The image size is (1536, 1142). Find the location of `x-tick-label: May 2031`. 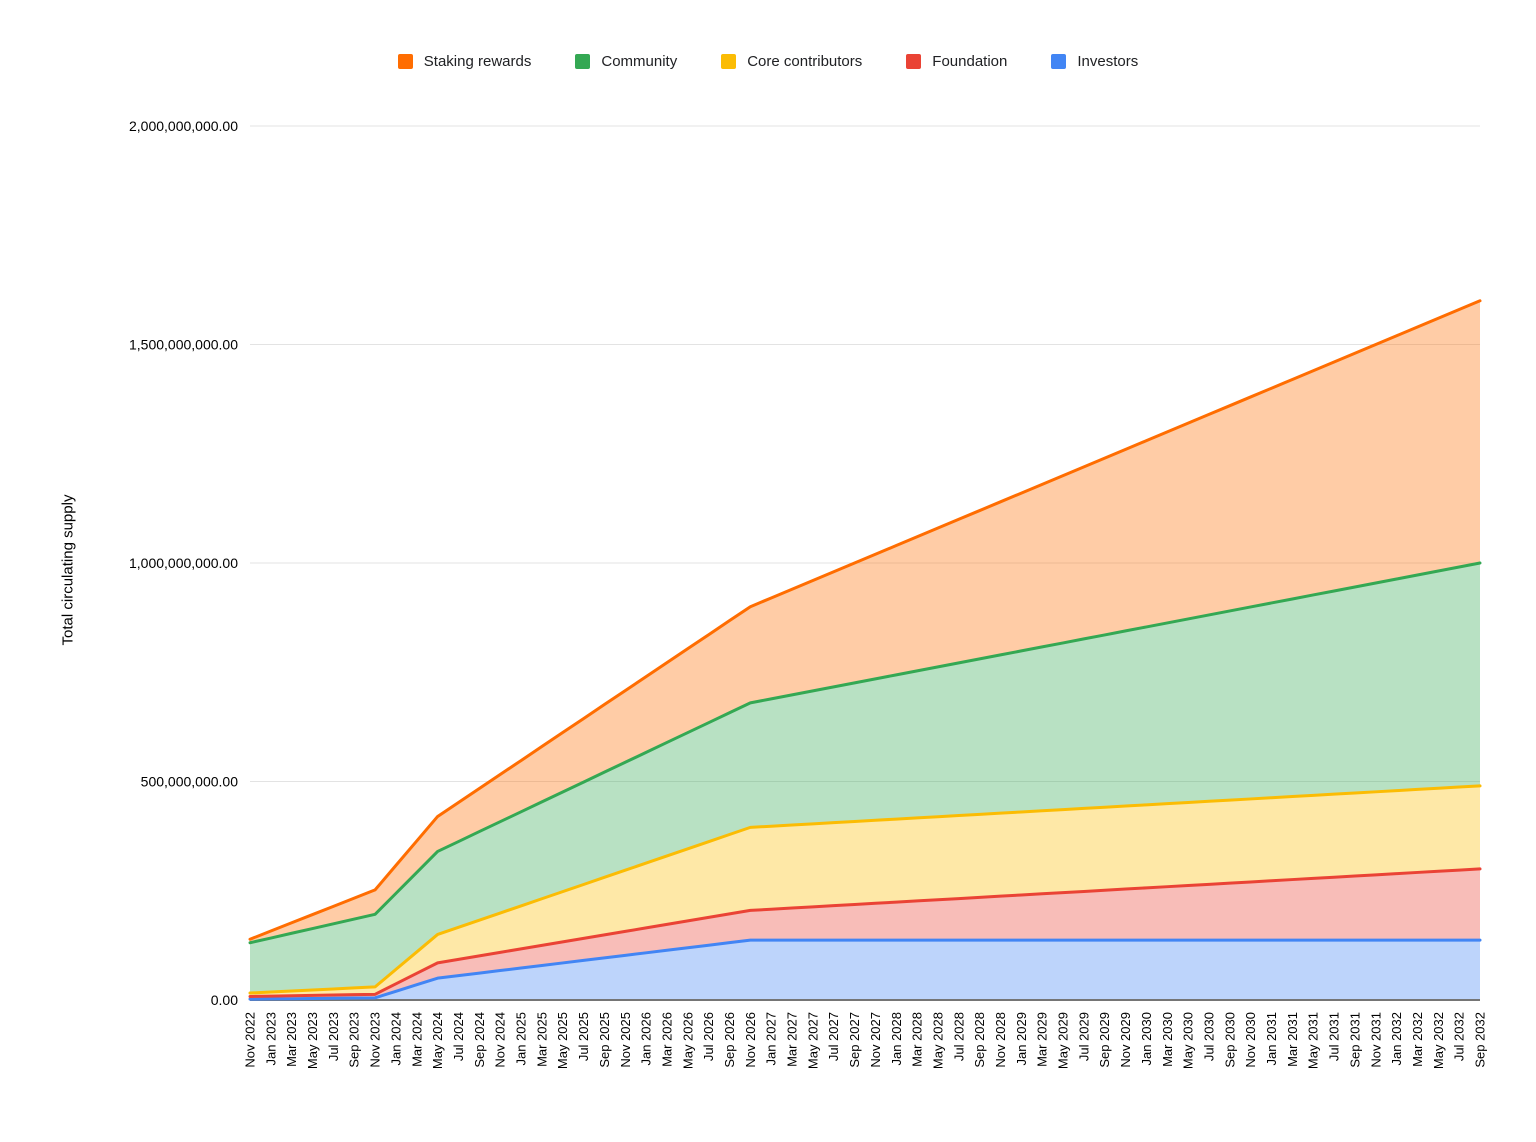

x-tick-label: May 2031 is located at coordinates (1313, 1040).